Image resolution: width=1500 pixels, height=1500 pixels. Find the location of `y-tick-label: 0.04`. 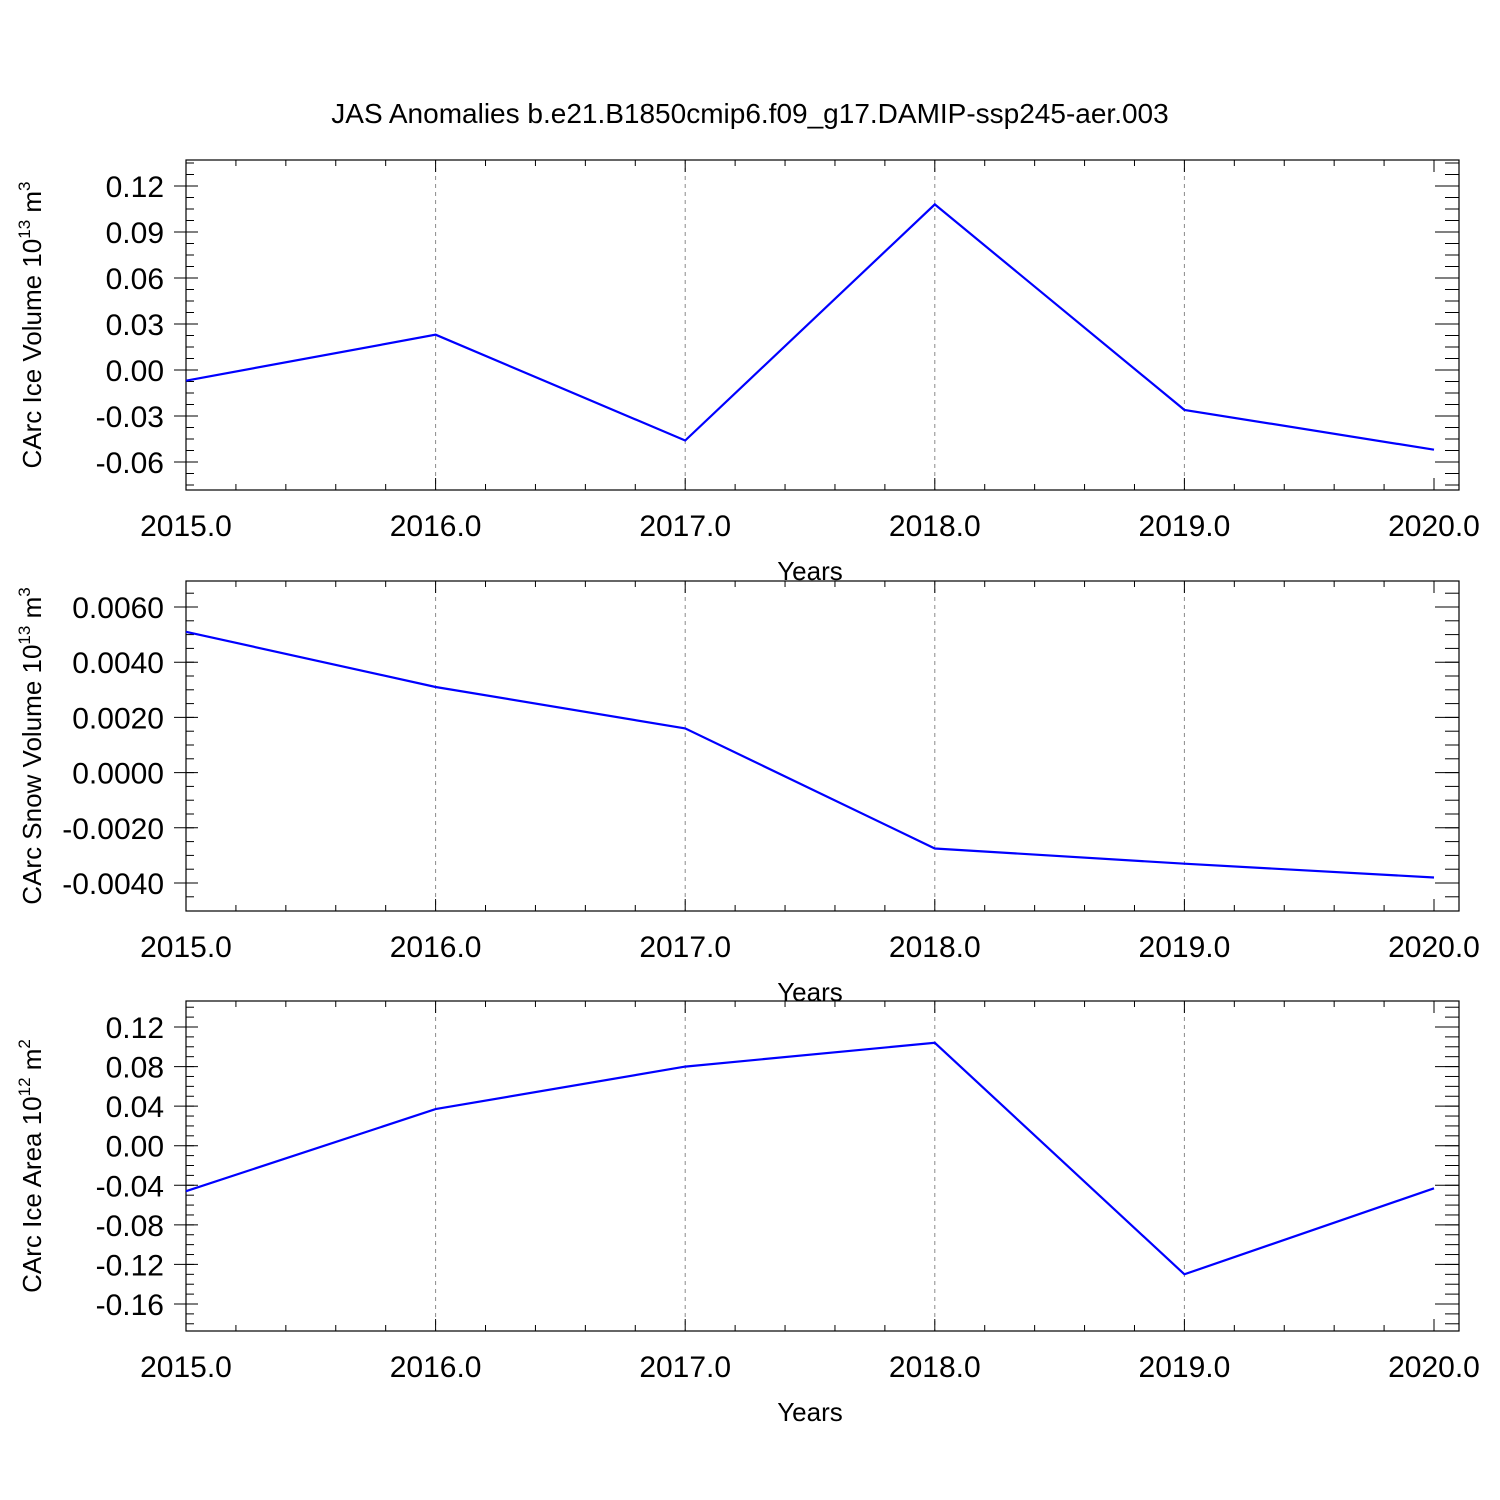

y-tick-label: 0.04 is located at coordinates (135, 1107).